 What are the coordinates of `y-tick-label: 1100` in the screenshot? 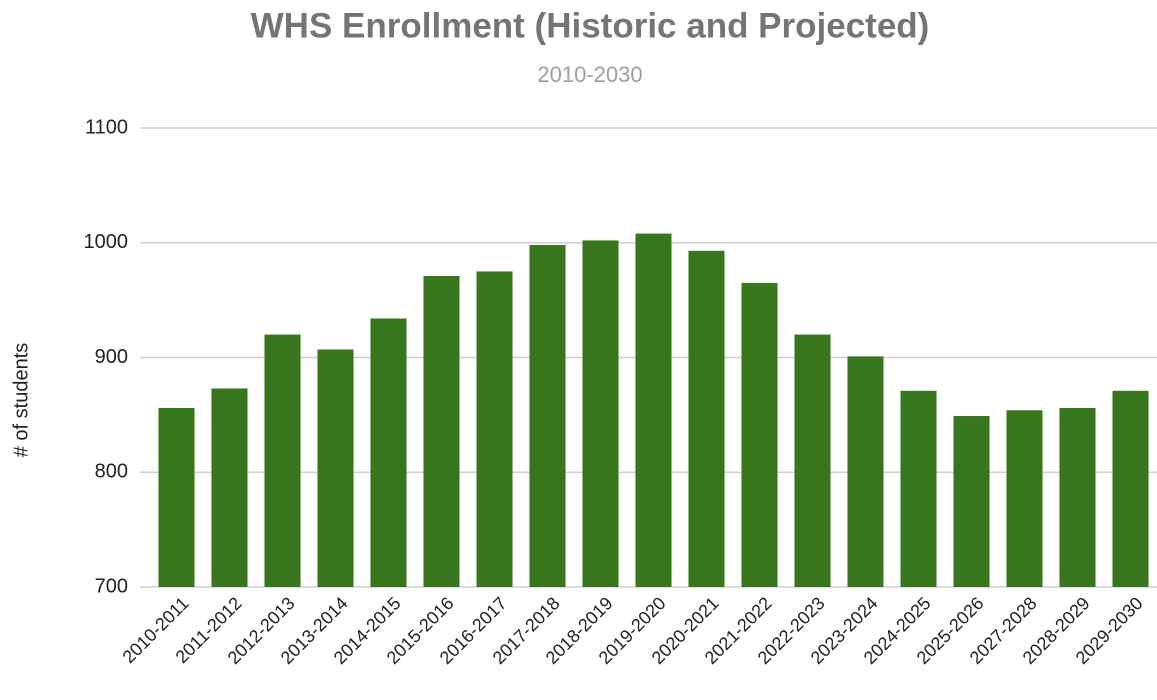 It's located at (106, 127).